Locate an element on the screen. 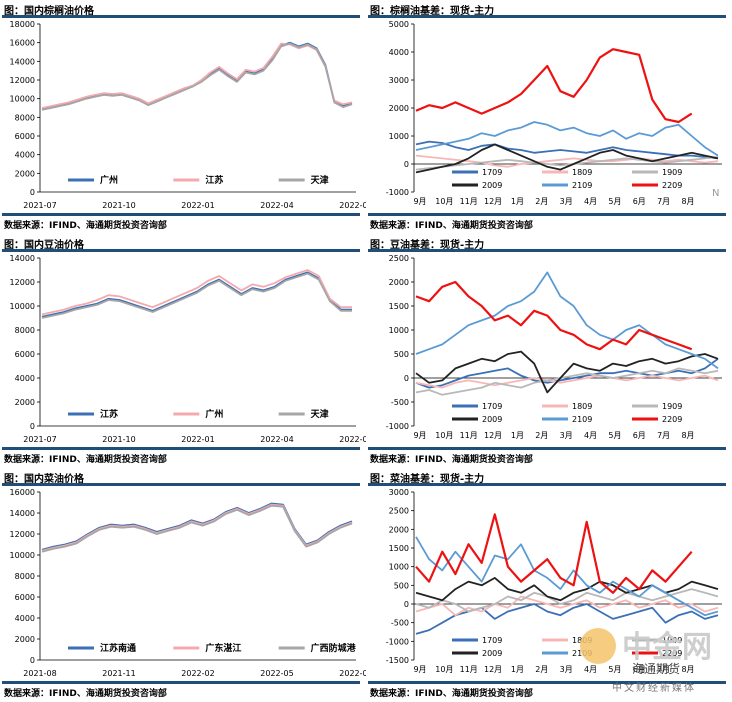  y-tick-label: 10000 is located at coordinates (22, 555).